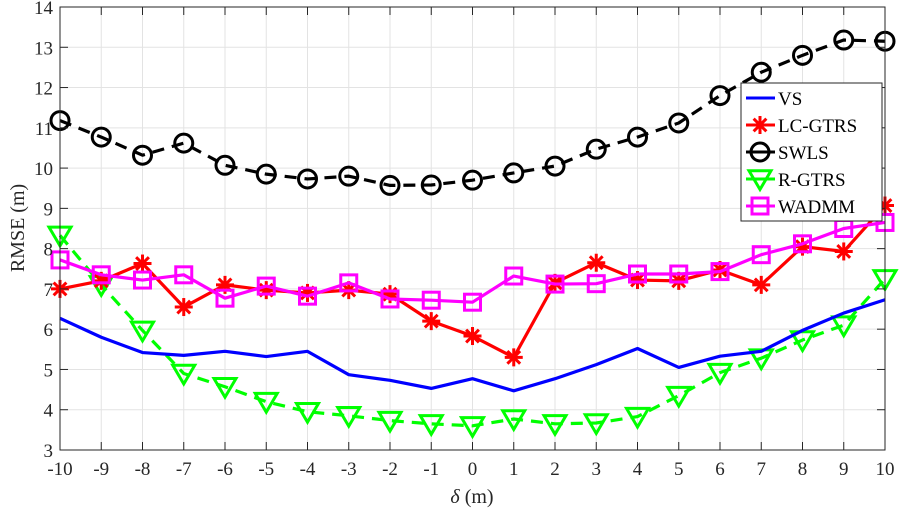 The height and width of the screenshot is (511, 900). What do you see at coordinates (143, 469) in the screenshot?
I see `x-tick-label: -8` at bounding box center [143, 469].